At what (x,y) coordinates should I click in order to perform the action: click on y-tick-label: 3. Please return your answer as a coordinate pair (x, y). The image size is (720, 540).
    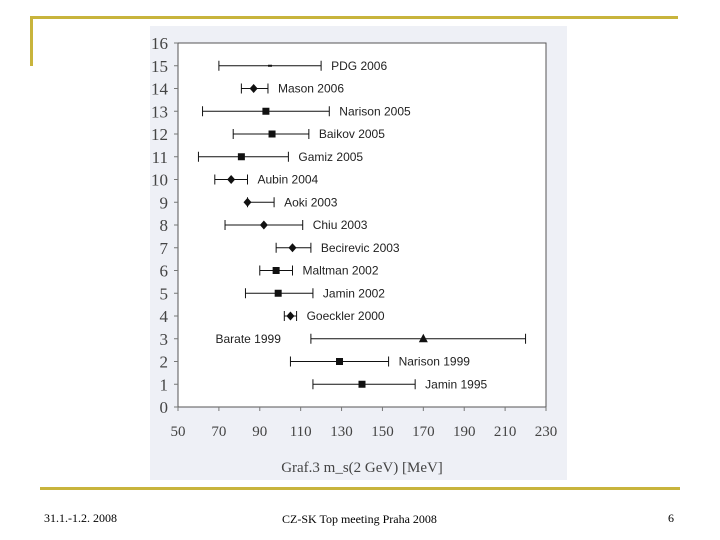
    Looking at the image, I should click on (164, 339).